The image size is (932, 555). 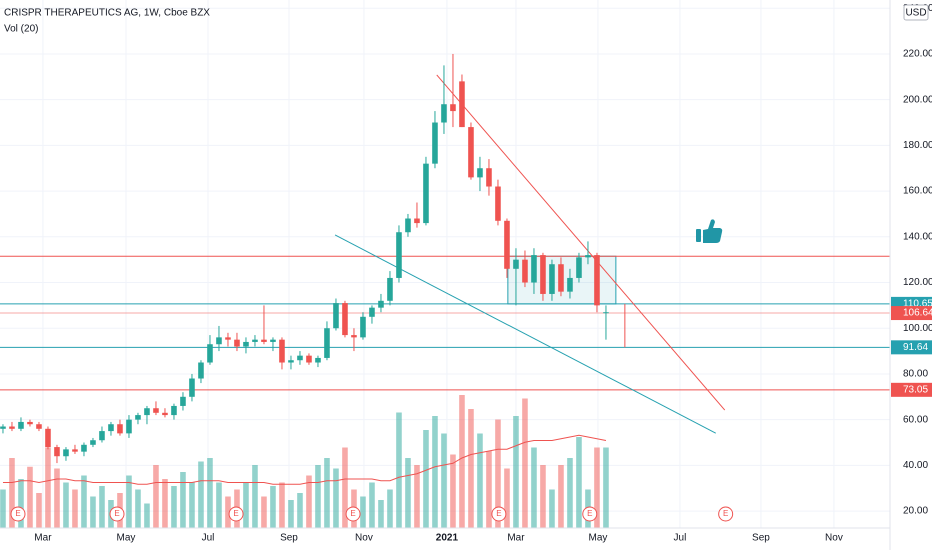 What do you see at coordinates (917, 328) in the screenshot?
I see `y-tick-label: 100.00` at bounding box center [917, 328].